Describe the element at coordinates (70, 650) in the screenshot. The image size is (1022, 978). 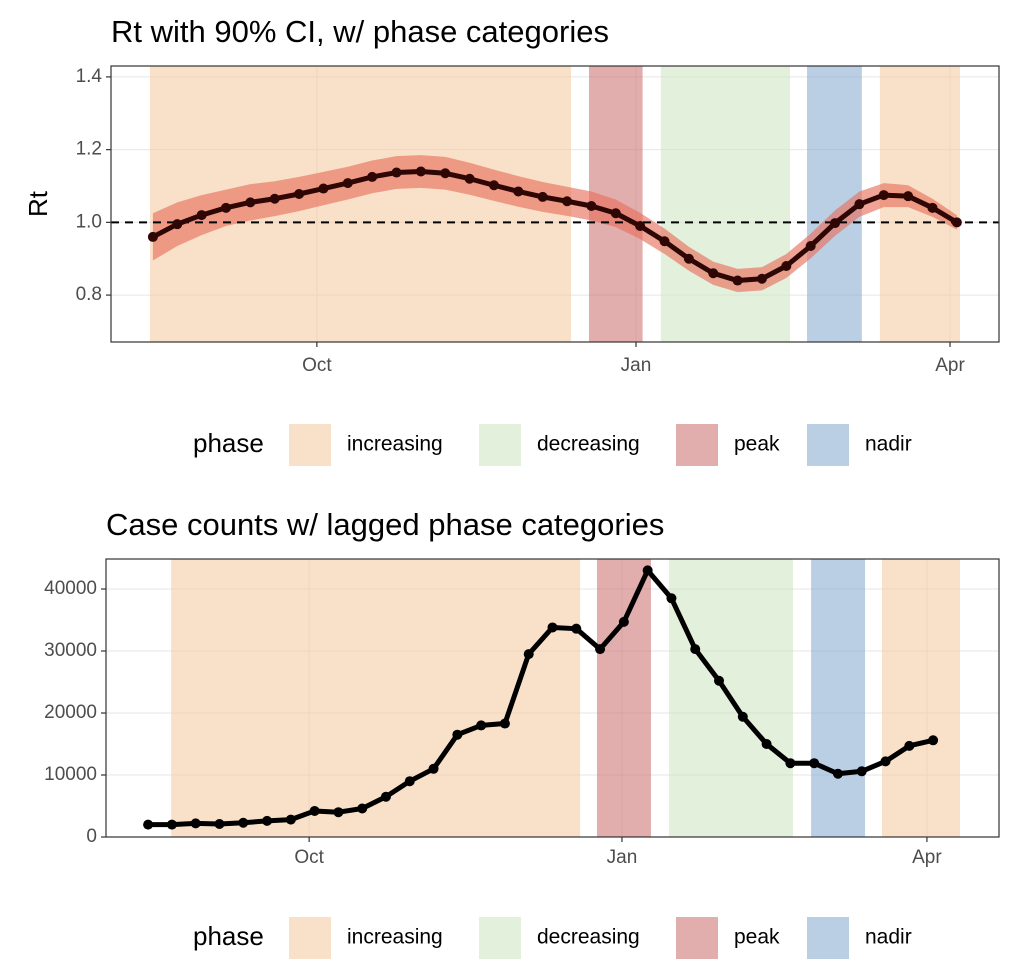
I see `y-tick-label: 30000` at that location.